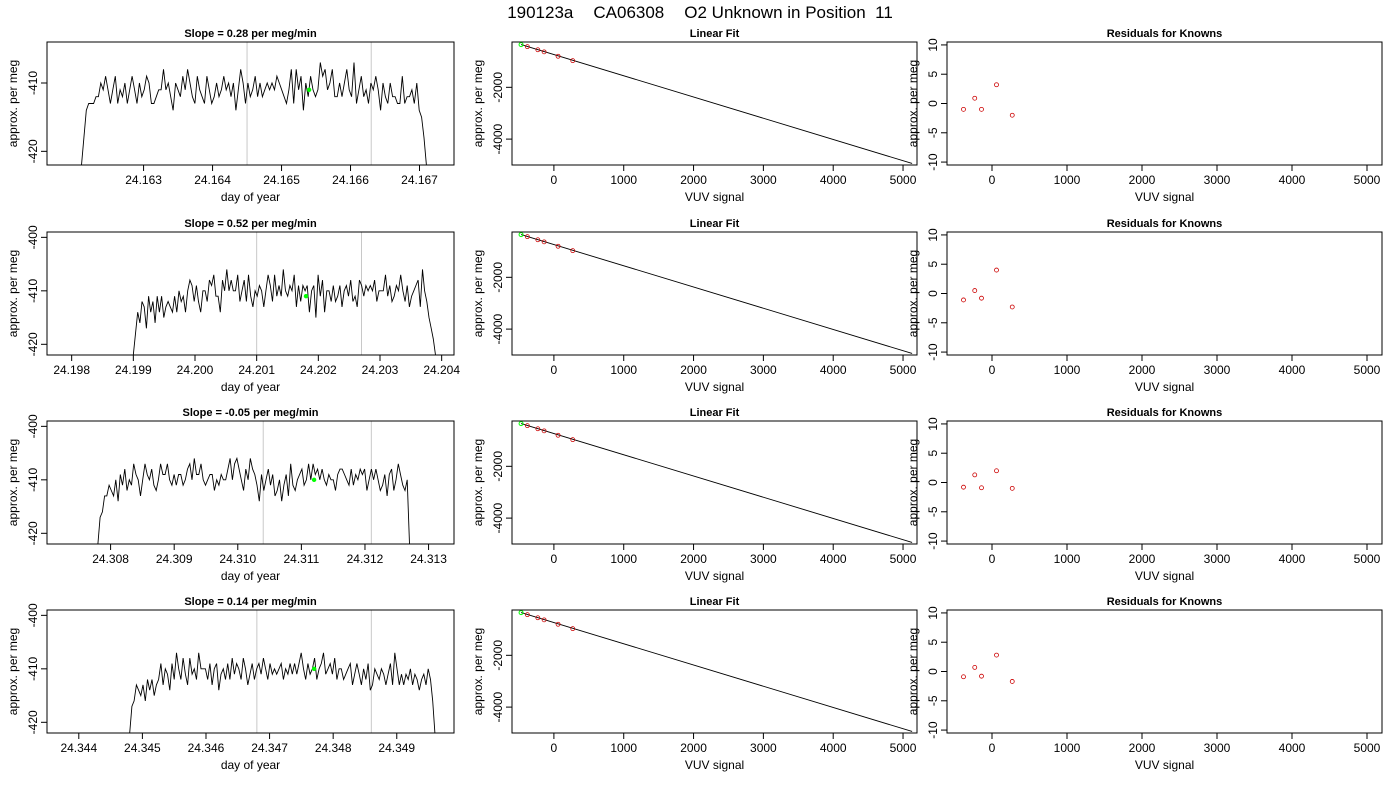 The image size is (1400, 800). What do you see at coordinates (933, 264) in the screenshot?
I see `row2-residuals-ytick-label: 5` at bounding box center [933, 264].